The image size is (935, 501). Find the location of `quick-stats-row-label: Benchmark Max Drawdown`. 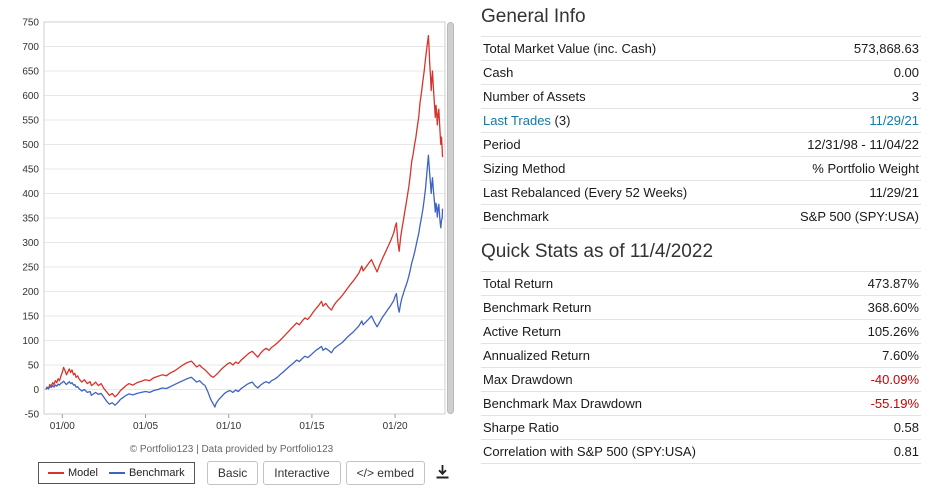

quick-stats-row-label: Benchmark Max Drawdown is located at coordinates (562, 403).